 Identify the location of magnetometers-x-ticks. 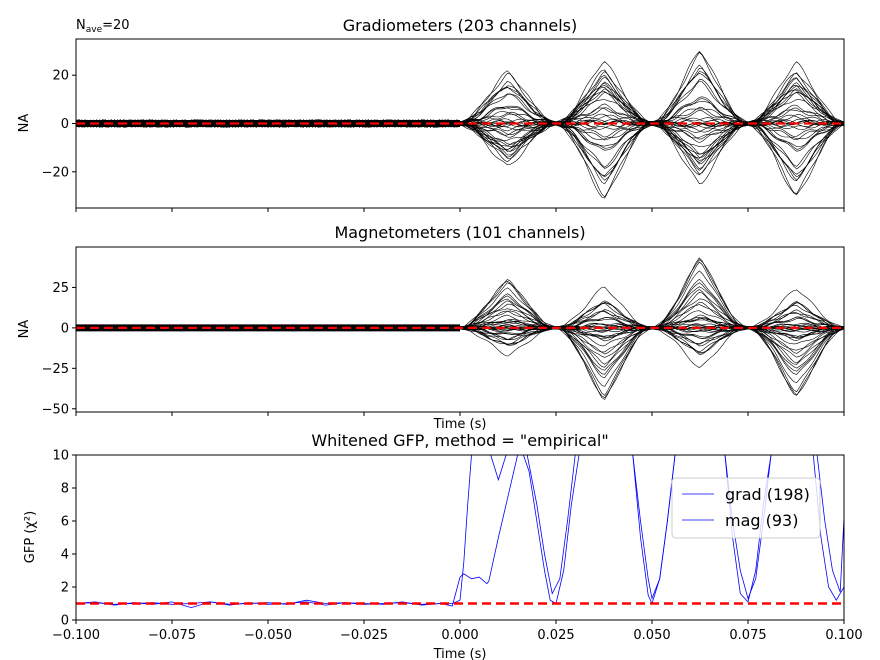
(460, 414).